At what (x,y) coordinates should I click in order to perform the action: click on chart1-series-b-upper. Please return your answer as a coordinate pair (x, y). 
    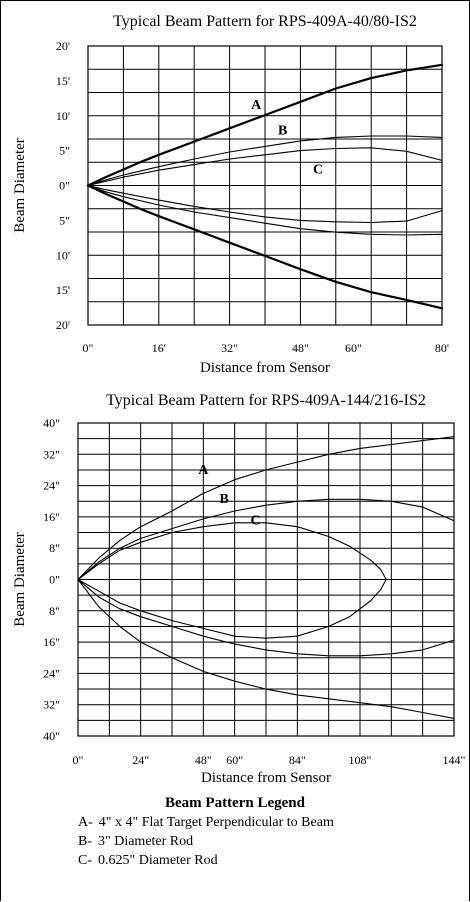
    Looking at the image, I should click on (265, 161).